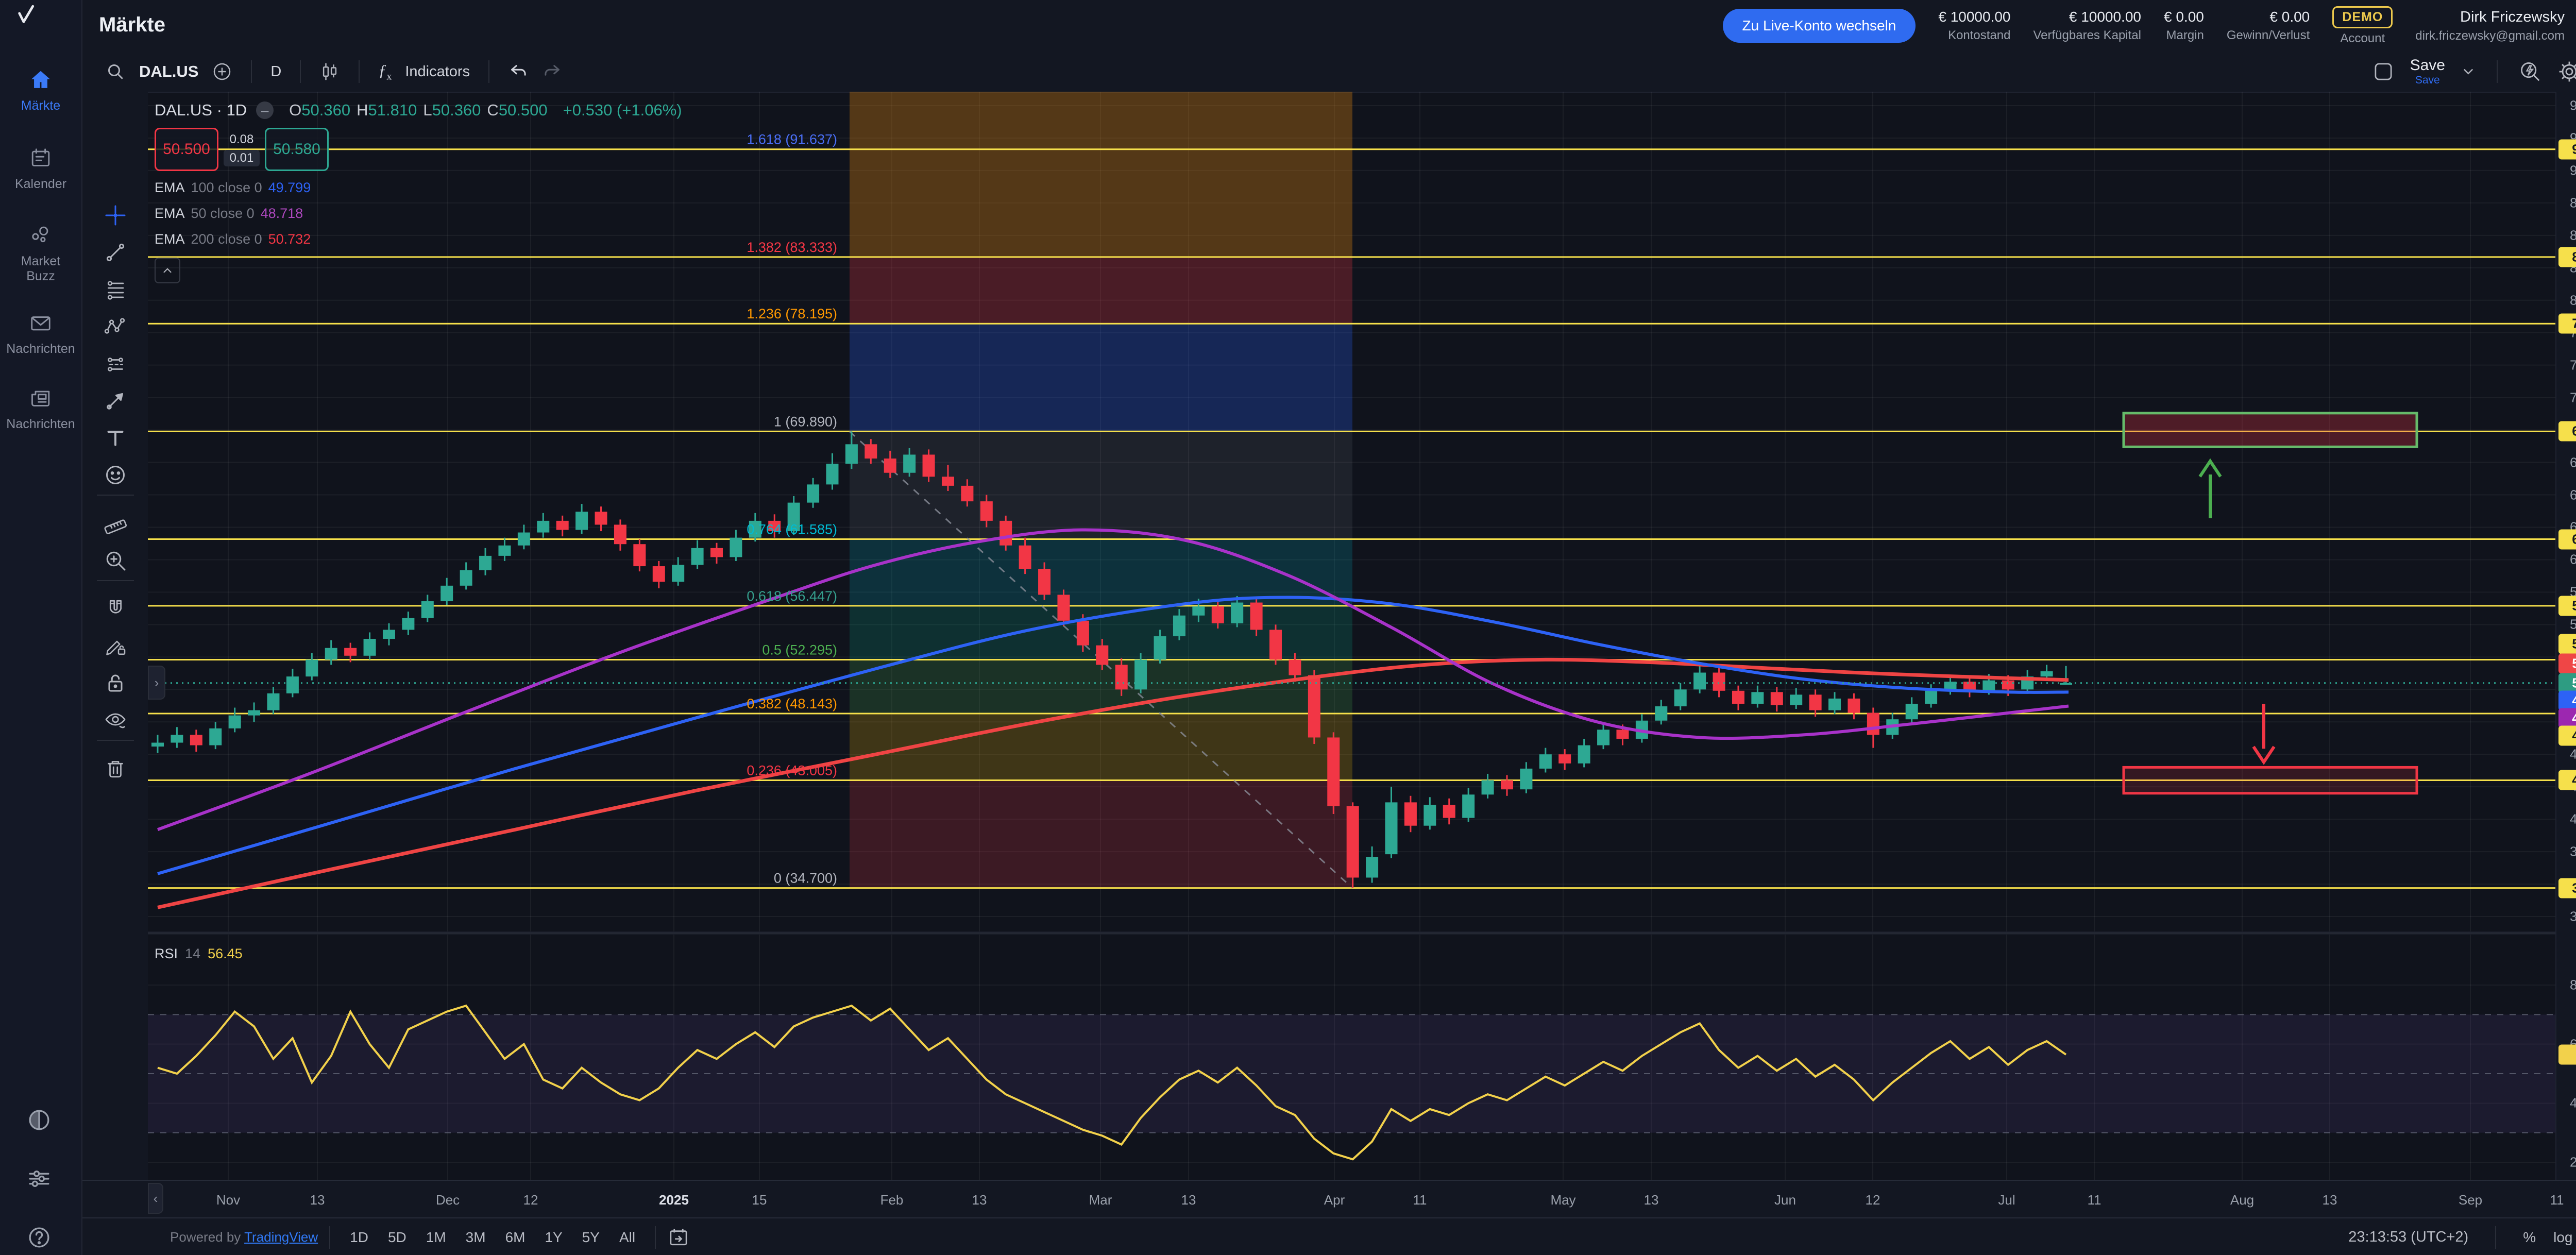 This screenshot has width=2576, height=1255. I want to click on powered-by: Powered by TradingView, so click(244, 1237).